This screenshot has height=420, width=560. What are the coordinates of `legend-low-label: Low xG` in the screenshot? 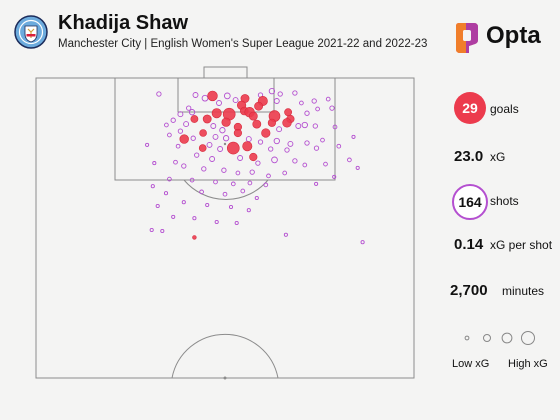 It's located at (471, 364).